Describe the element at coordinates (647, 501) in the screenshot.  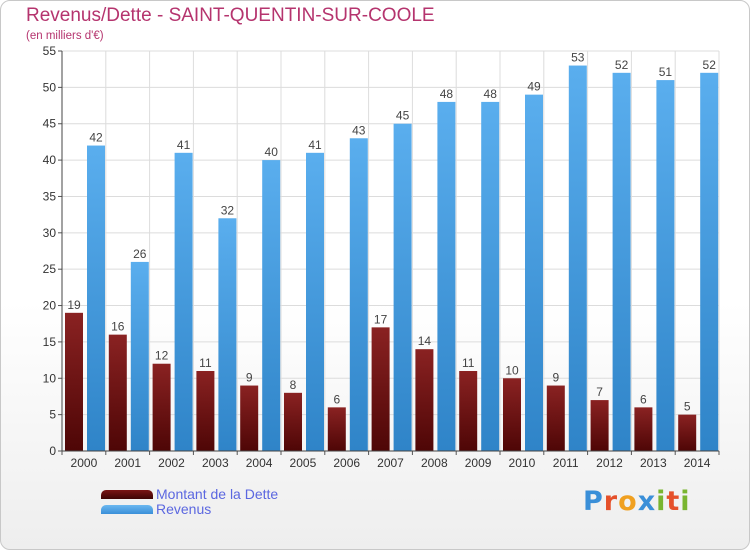
I see `logo-letter: x` at that location.